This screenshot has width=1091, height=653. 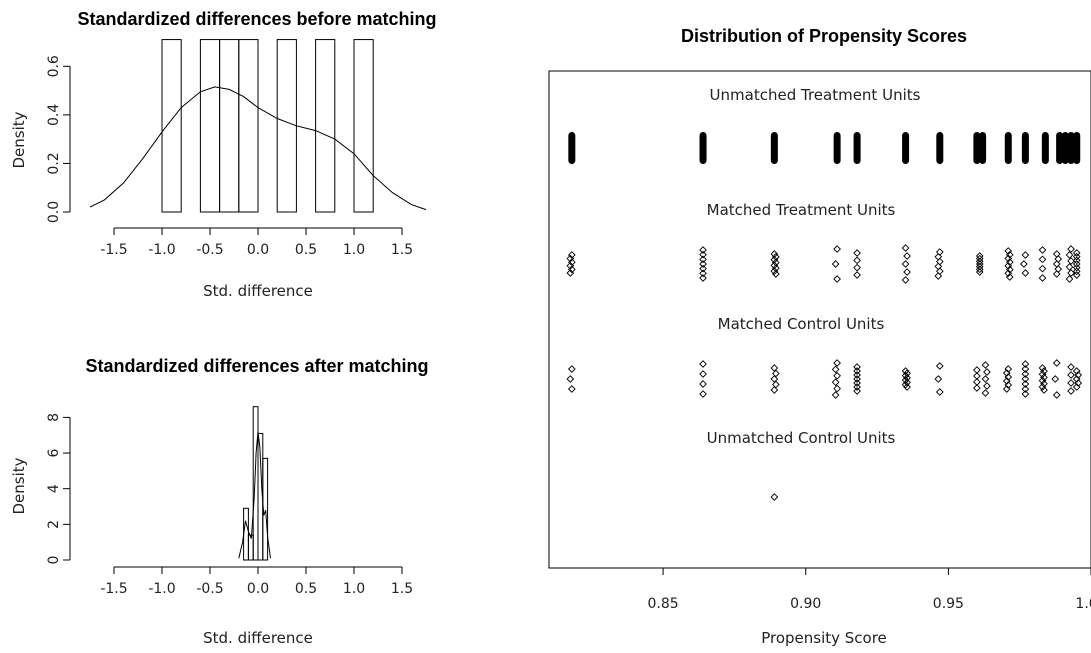 I want to click on y-axis-after: 0 2 4 6 8, so click(x=58, y=488).